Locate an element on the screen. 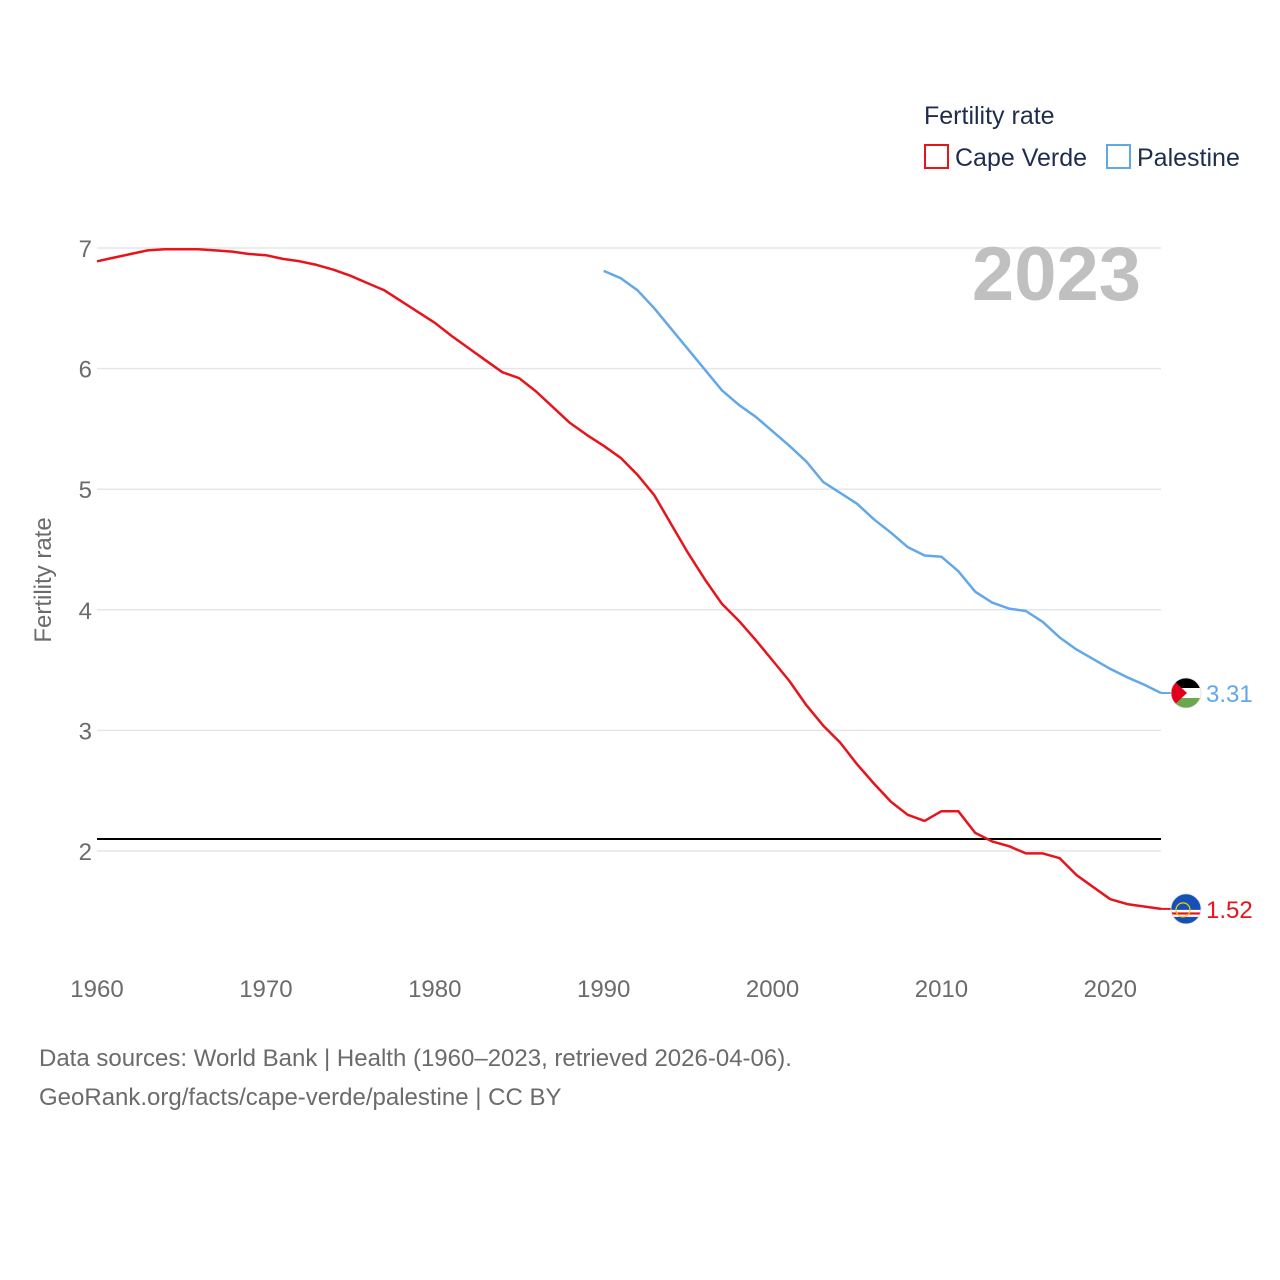 The height and width of the screenshot is (1280, 1280). legend-label-palestine: Palestine is located at coordinates (1188, 158).